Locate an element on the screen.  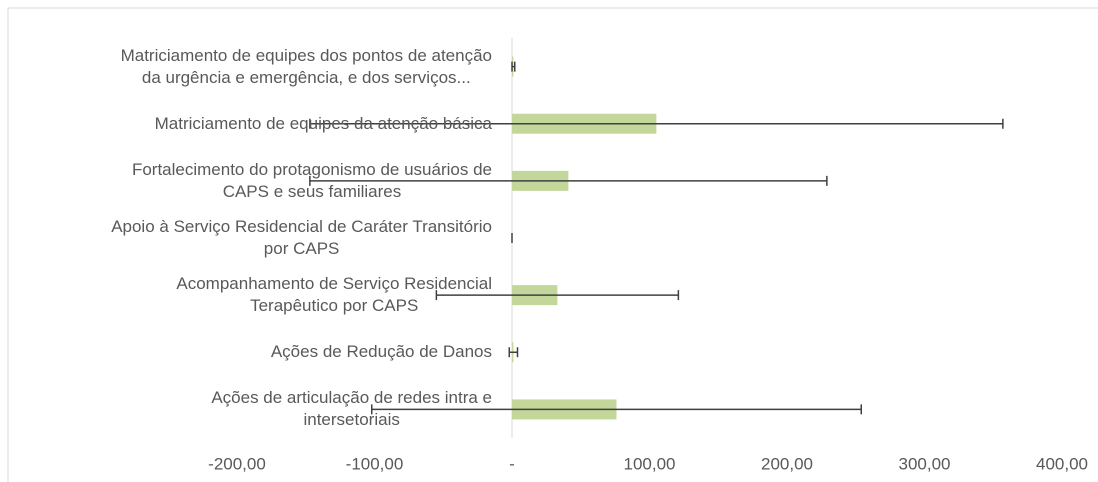
x-tick-label: -200,00 is located at coordinates (237, 463).